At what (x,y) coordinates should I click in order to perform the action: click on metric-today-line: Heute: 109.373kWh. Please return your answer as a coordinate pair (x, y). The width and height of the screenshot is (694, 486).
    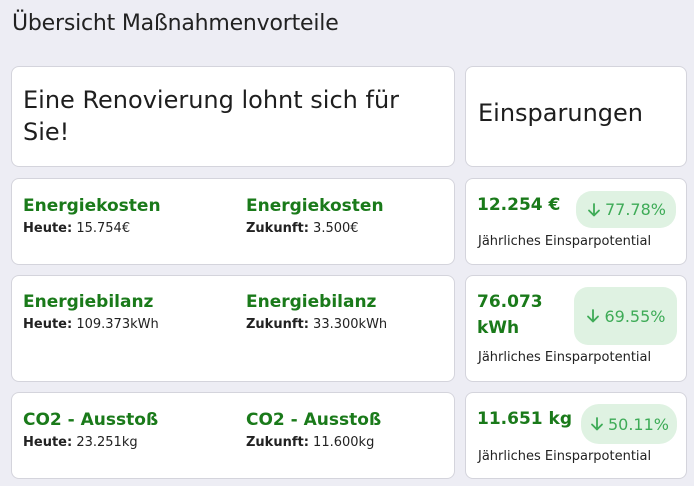
    Looking at the image, I should click on (91, 324).